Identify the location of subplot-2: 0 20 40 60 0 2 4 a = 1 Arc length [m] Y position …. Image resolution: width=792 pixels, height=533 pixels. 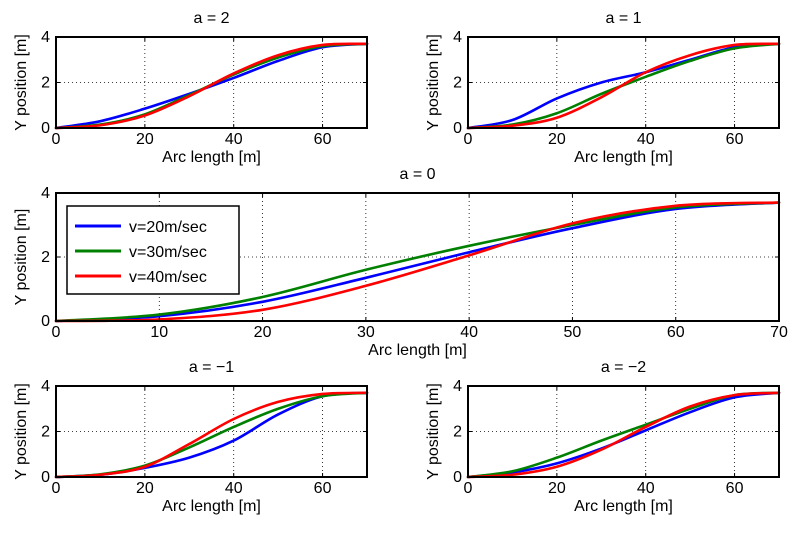
(603, 88).